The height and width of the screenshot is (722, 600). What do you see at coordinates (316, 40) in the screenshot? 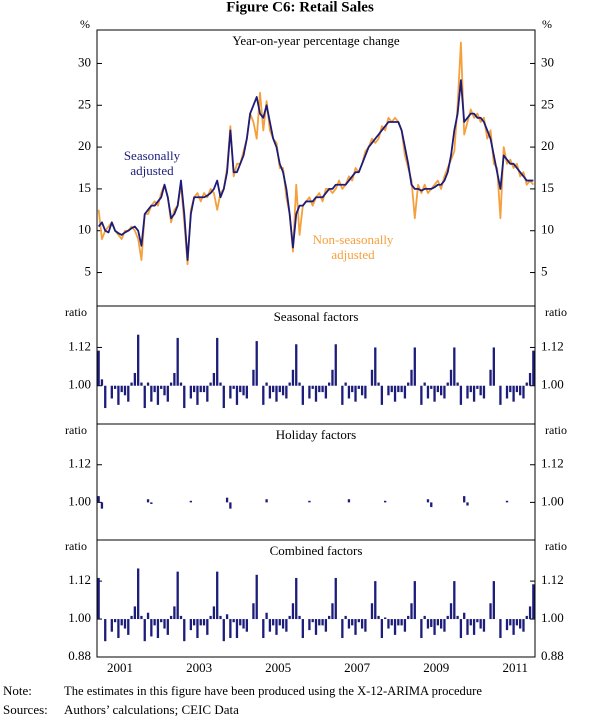
I see `panel-subtitle: Year-on-year percentage change` at bounding box center [316, 40].